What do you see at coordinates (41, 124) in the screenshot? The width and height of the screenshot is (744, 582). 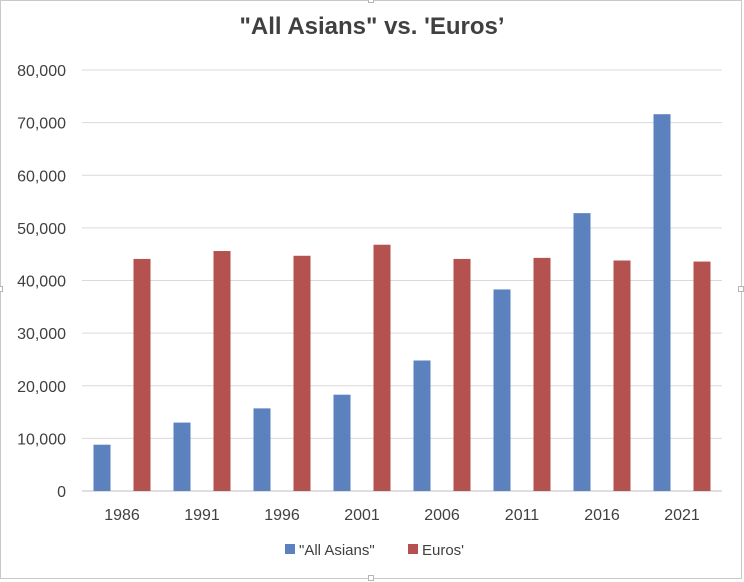 I see `y-tick-label: 70,000` at bounding box center [41, 124].